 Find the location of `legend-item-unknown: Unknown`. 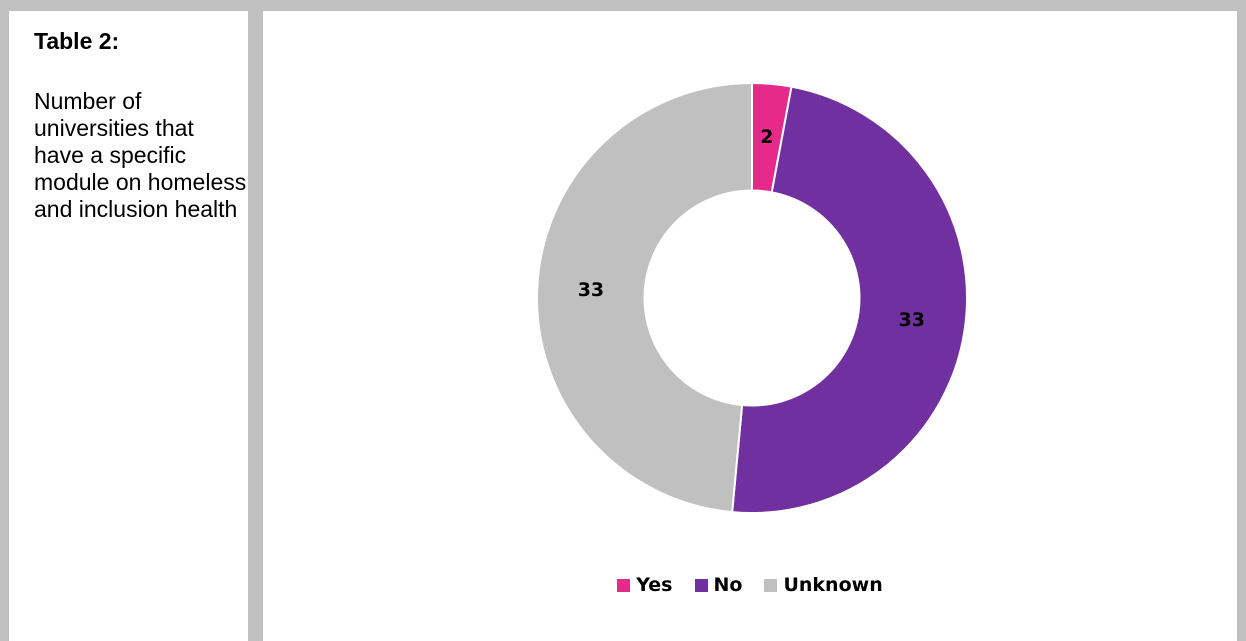

legend-item-unknown: Unknown is located at coordinates (823, 585).